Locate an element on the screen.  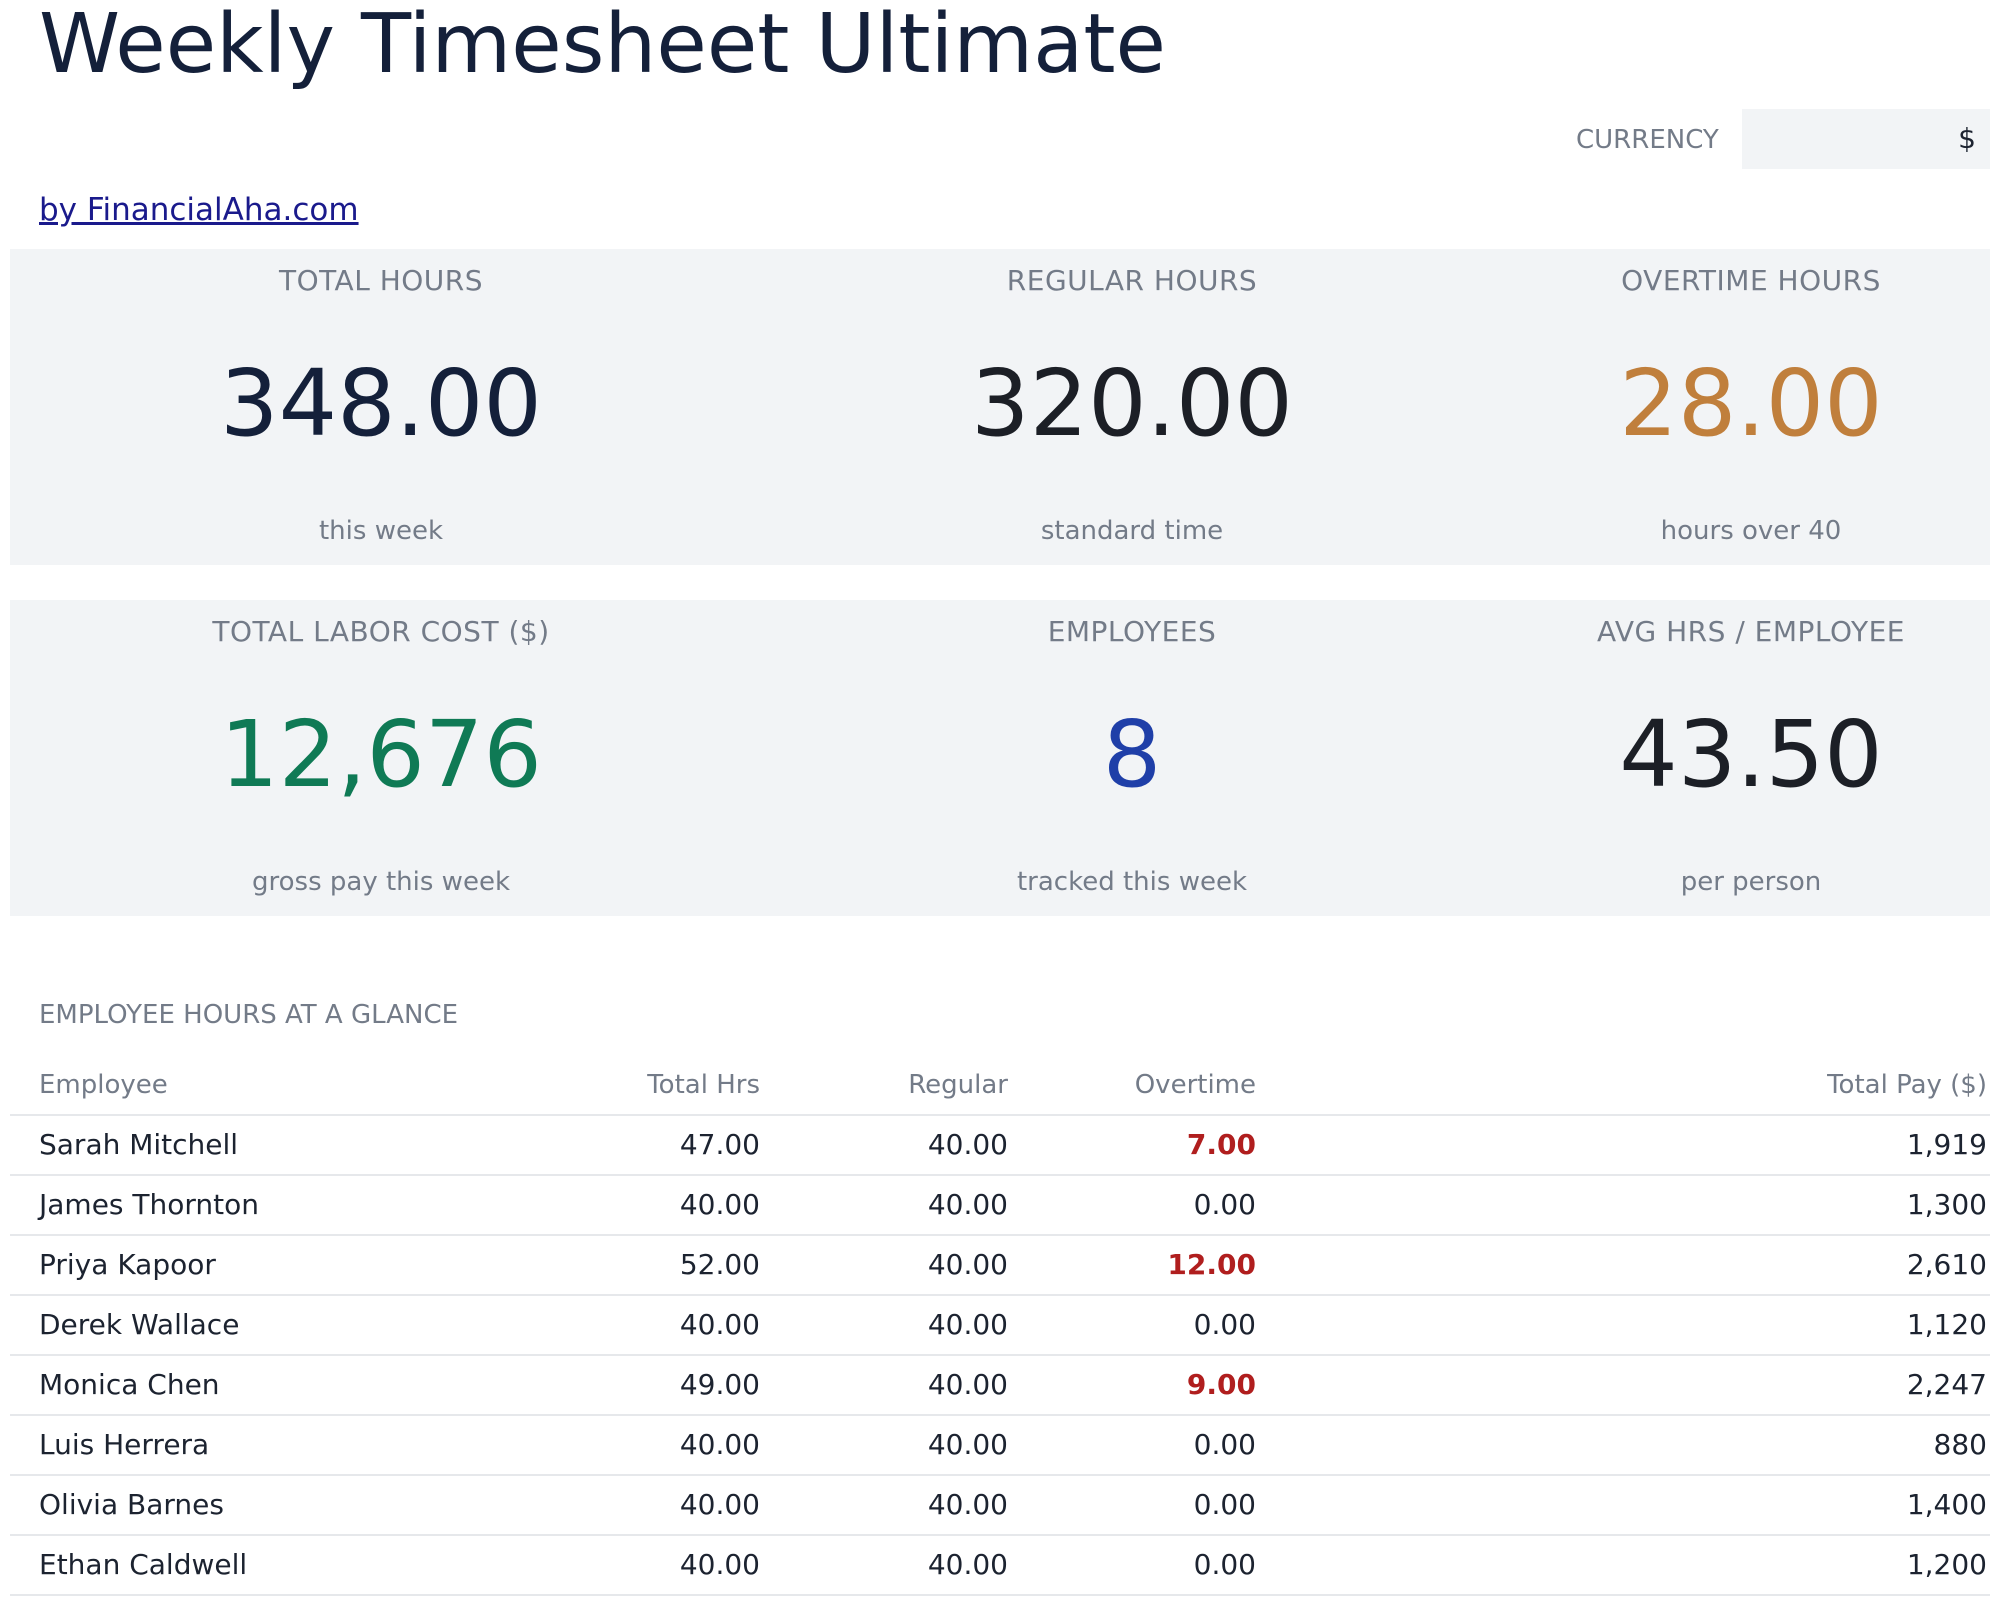
employee-name-cell: Monica Chen is located at coordinates (129, 1384).